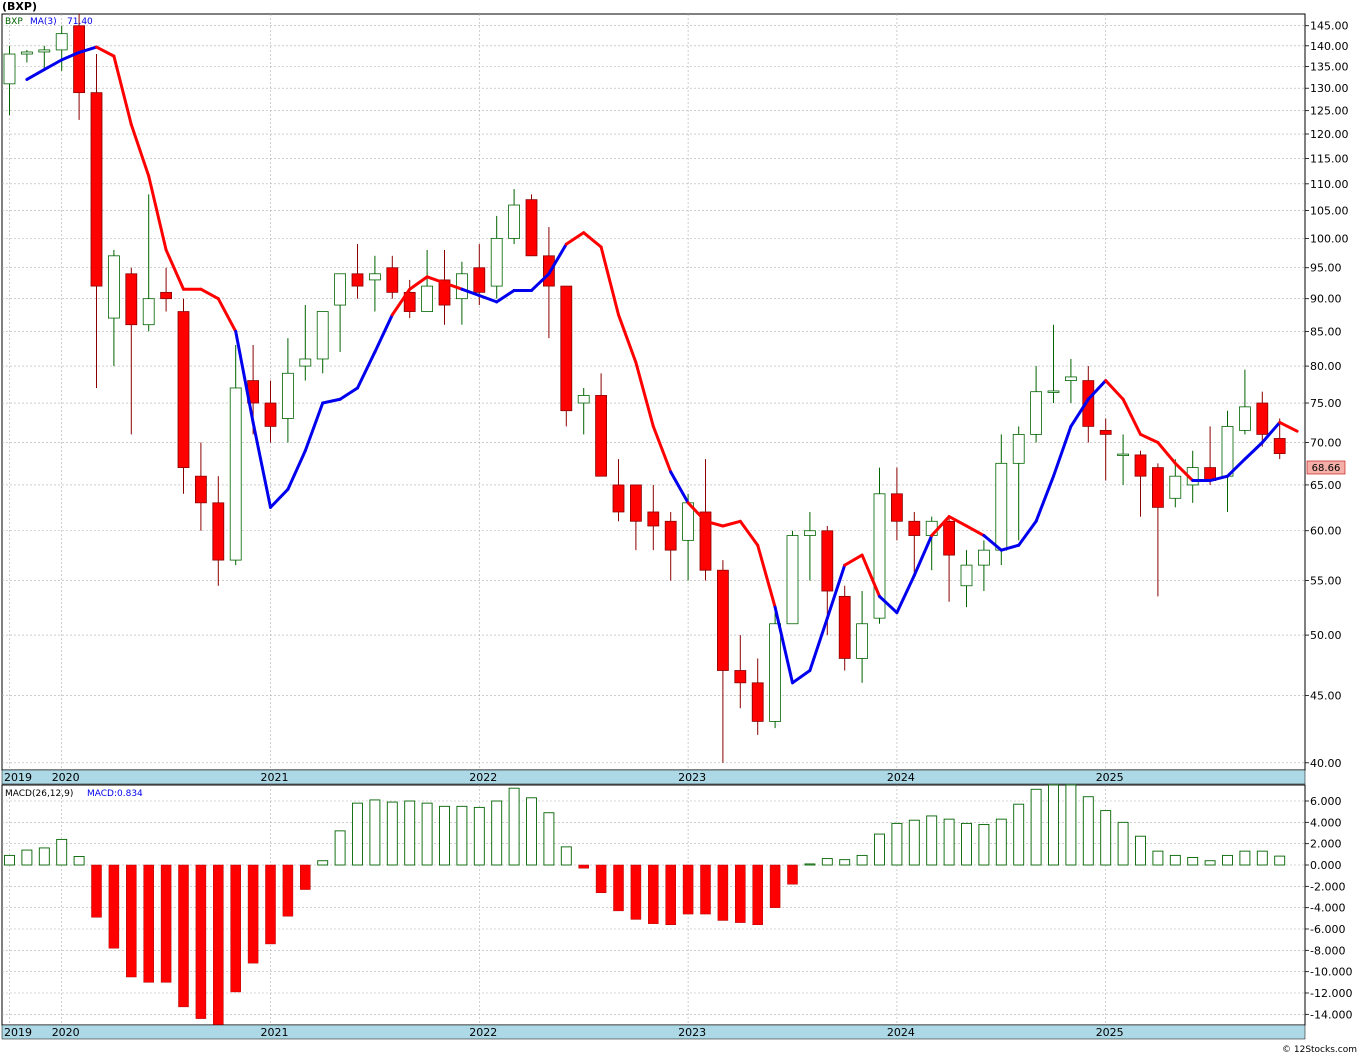 This screenshot has width=1360, height=1056. I want to click on legend-ma-label: MA(3), so click(43, 22).